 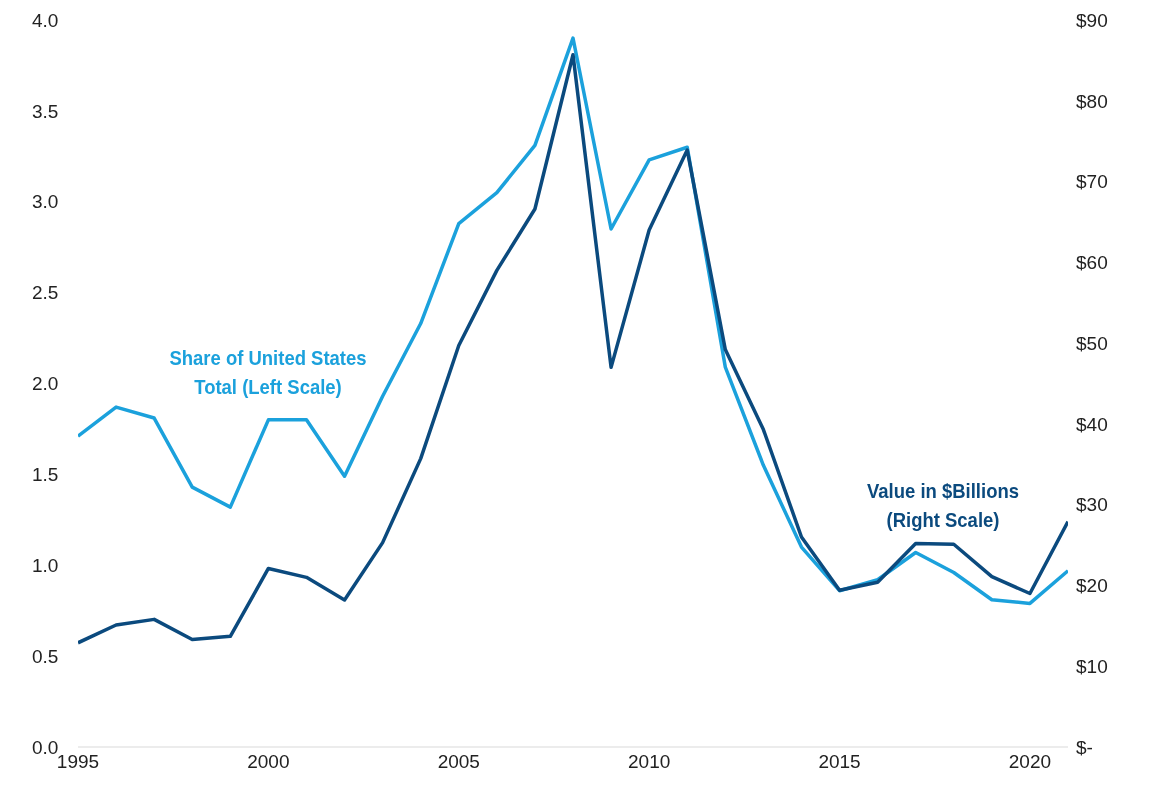 I want to click on y2-tick-label: $-, so click(x=1084, y=747).